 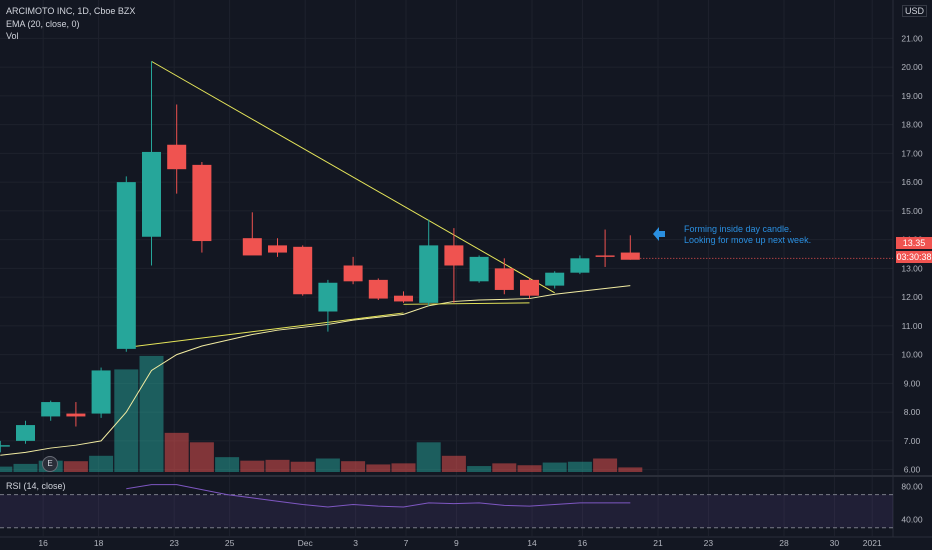 What do you see at coordinates (912, 486) in the screenshot?
I see `rsi-tick-label: 80.00` at bounding box center [912, 486].